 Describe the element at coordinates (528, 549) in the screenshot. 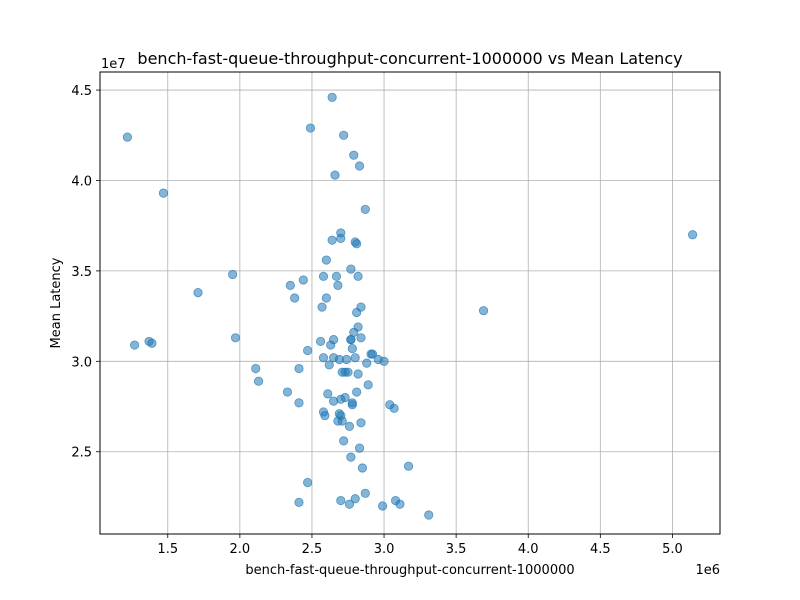

I see `x-tick-label: 4.0` at that location.